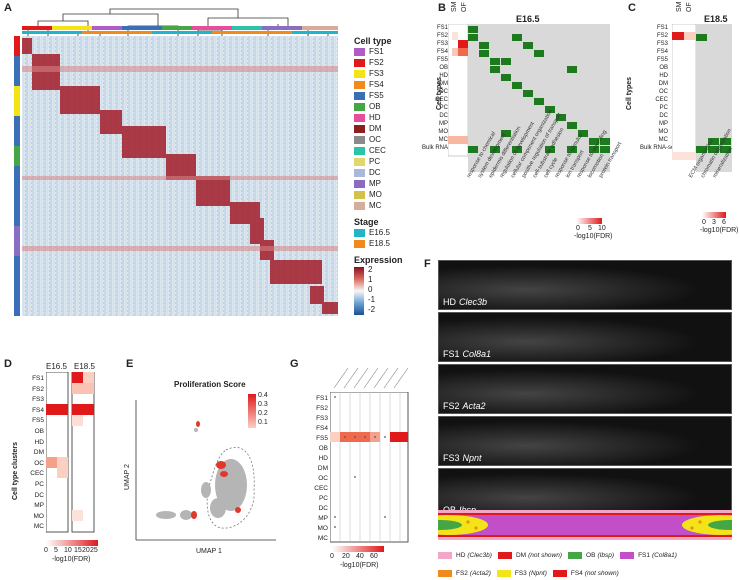 The width and height of the screenshot is (740, 580). What do you see at coordinates (702, 98) in the screenshot?
I see `panel-c-grid` at bounding box center [702, 98].